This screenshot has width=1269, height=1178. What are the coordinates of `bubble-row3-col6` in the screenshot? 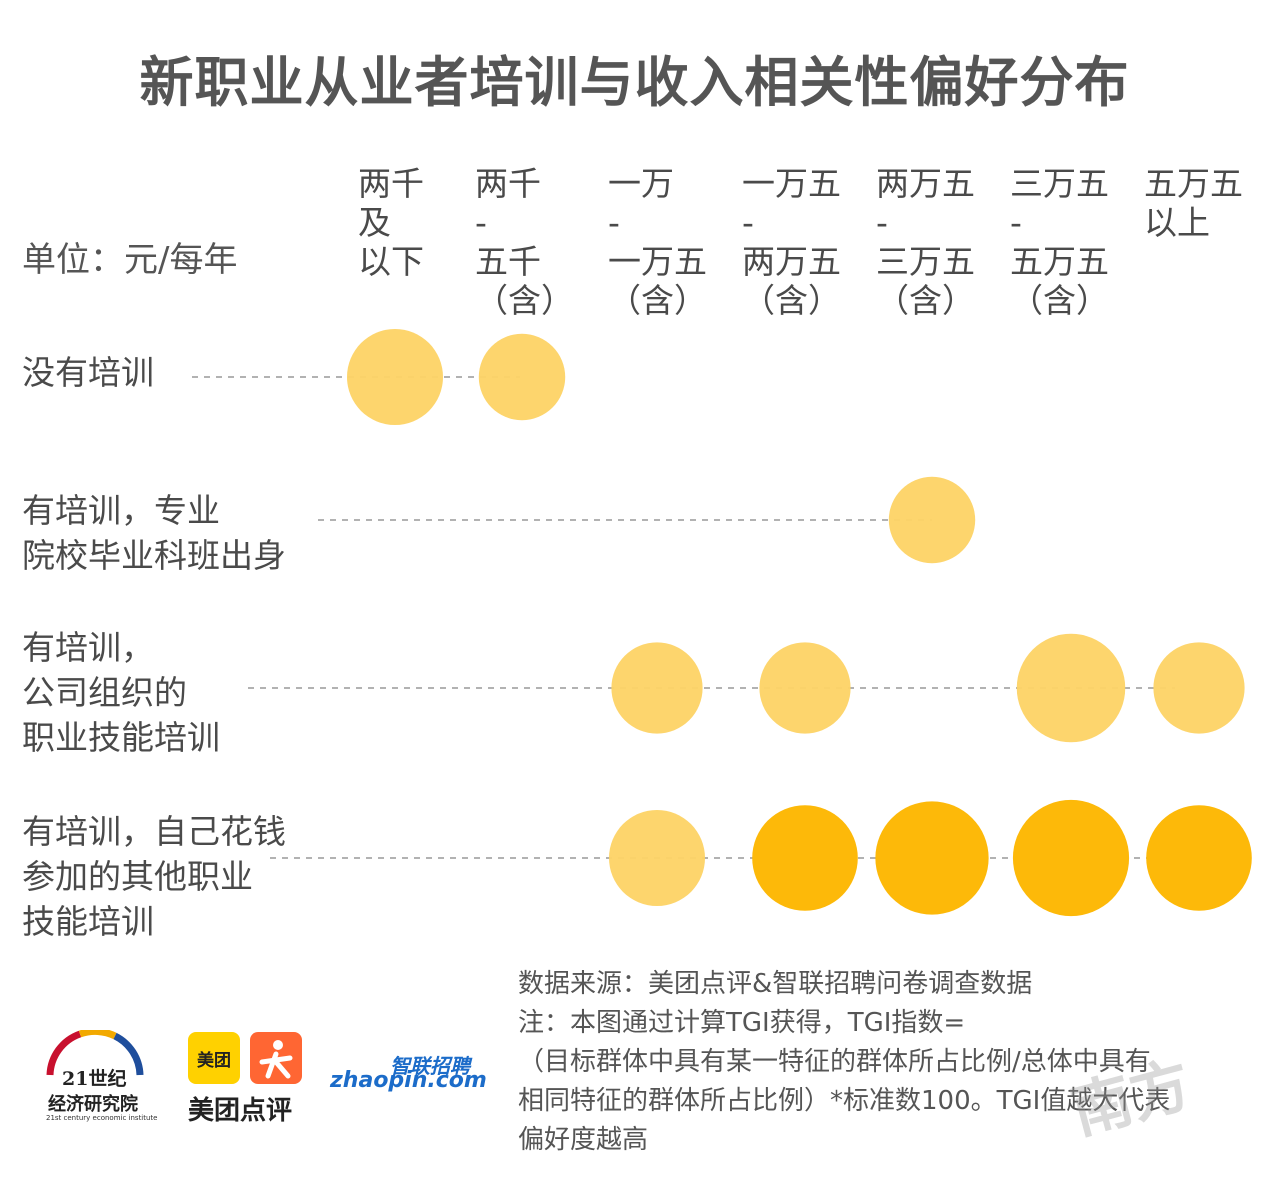 It's located at (1071, 688).